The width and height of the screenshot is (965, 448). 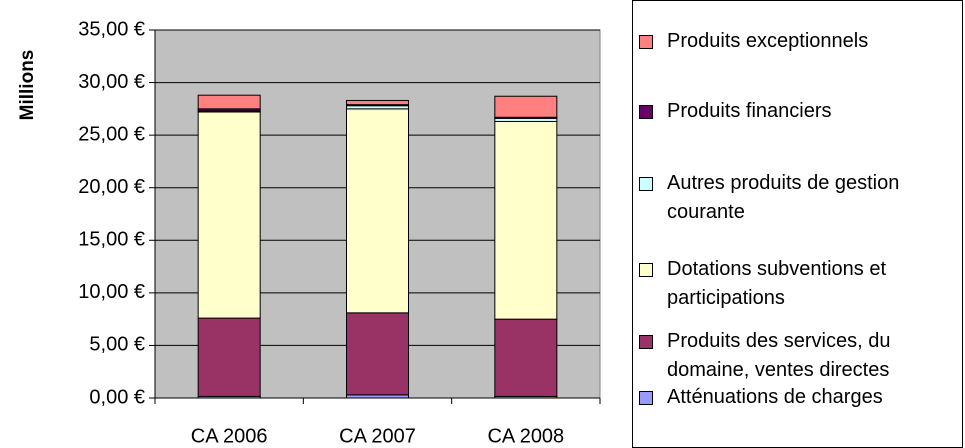 I want to click on legend-entry: Produits financiers, so click(x=793, y=111).